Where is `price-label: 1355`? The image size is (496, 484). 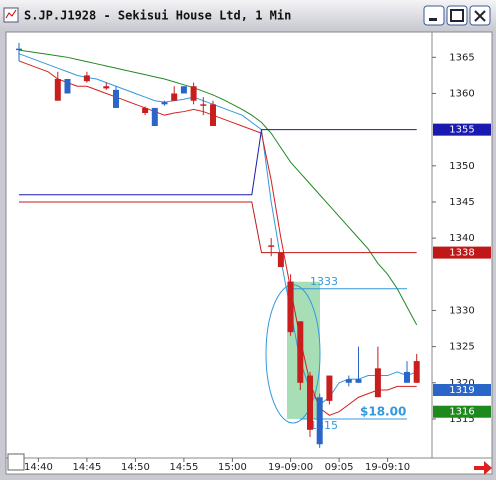
price-label: 1355 is located at coordinates (461, 130).